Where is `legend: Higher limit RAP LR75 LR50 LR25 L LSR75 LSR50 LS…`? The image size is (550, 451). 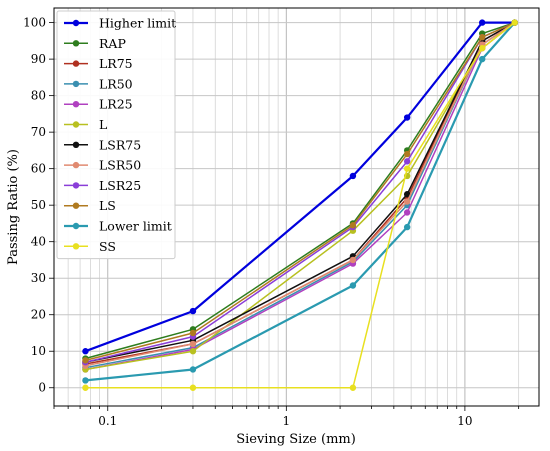
legend: Higher limit RAP LR75 LR50 LR25 L LSR75 LSR50 LS… is located at coordinates (116, 135).